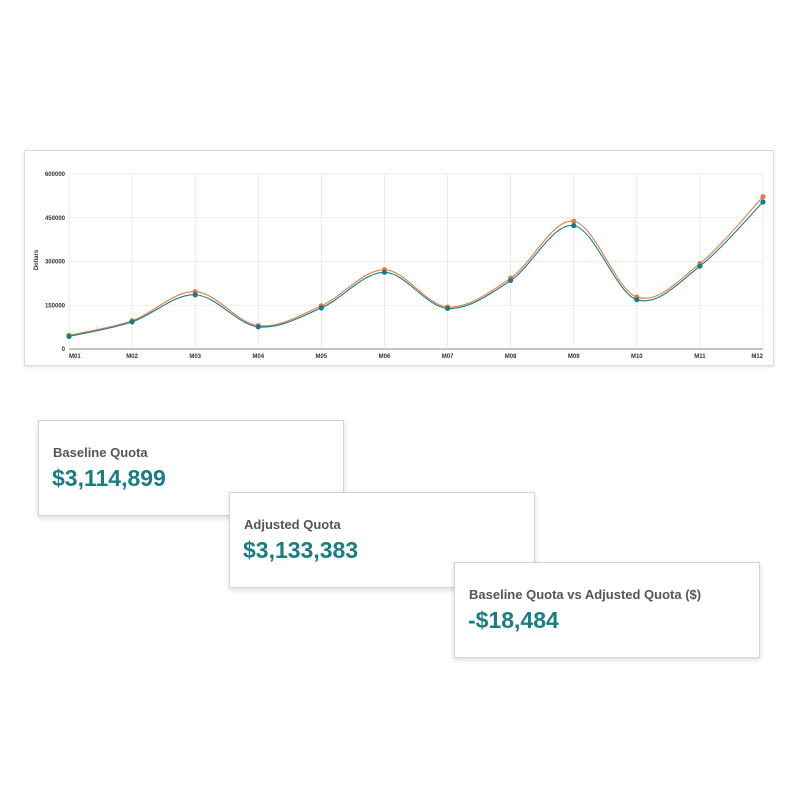 Image resolution: width=800 pixels, height=800 pixels. Describe the element at coordinates (511, 357) in the screenshot. I see `x-tick-label: M08` at that location.